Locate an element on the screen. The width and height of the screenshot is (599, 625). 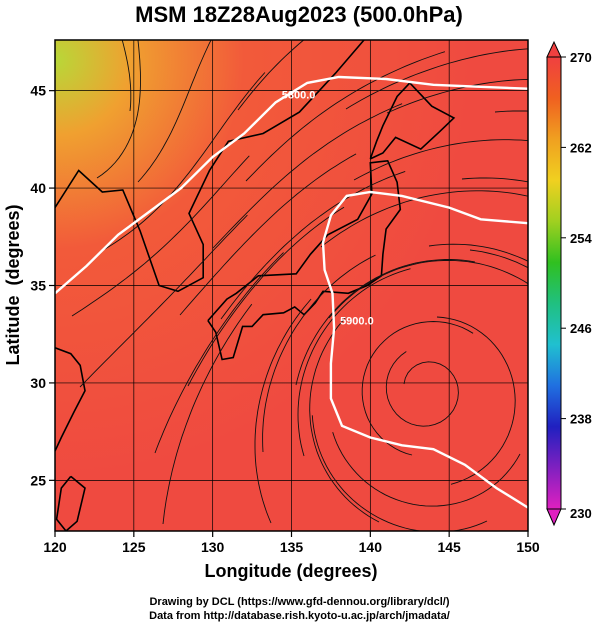
contour-label: 5900.0 is located at coordinates (357, 321).